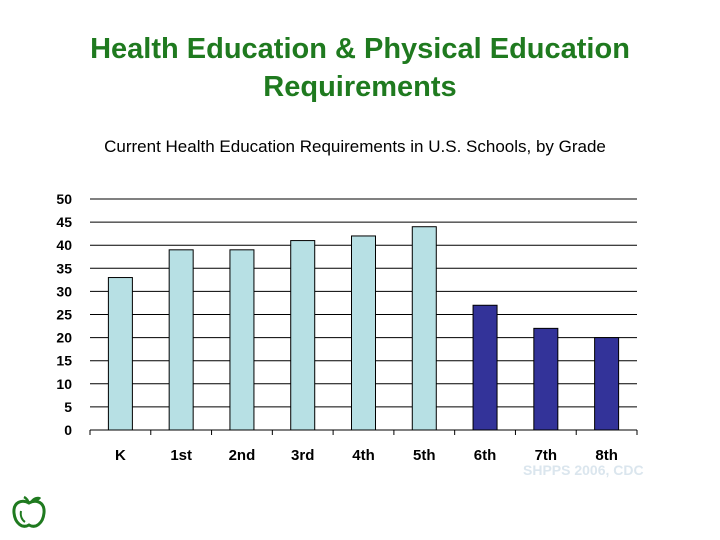  Describe the element at coordinates (485, 455) in the screenshot. I see `x-tick-label: 6th` at that location.